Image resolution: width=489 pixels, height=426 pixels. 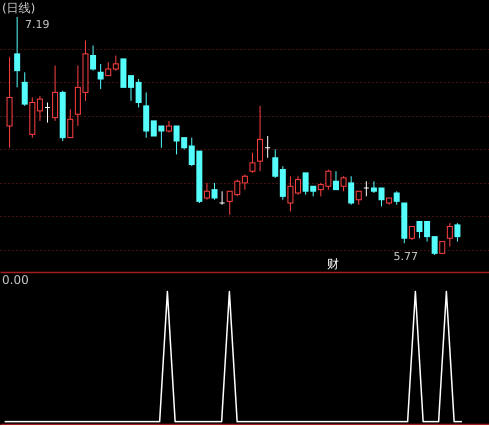 What do you see at coordinates (15, 280) in the screenshot?
I see `chart-title: 0.00` at bounding box center [15, 280].